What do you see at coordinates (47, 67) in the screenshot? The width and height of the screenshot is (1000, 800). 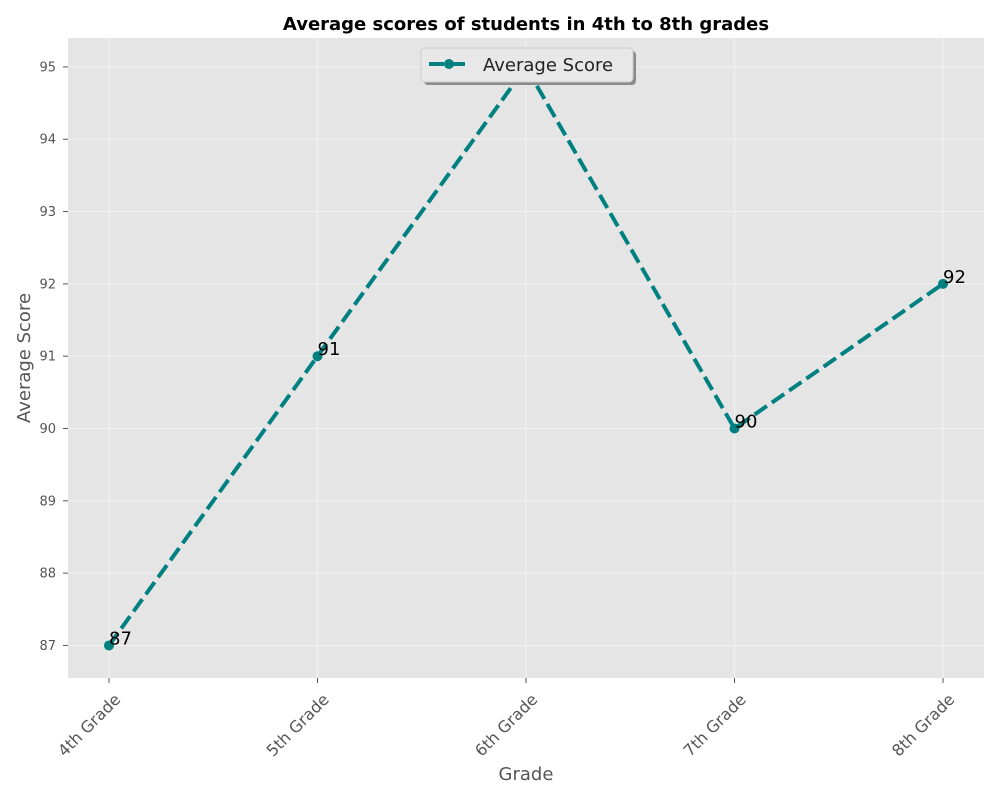 I see `y-tick-label: 95` at bounding box center [47, 67].